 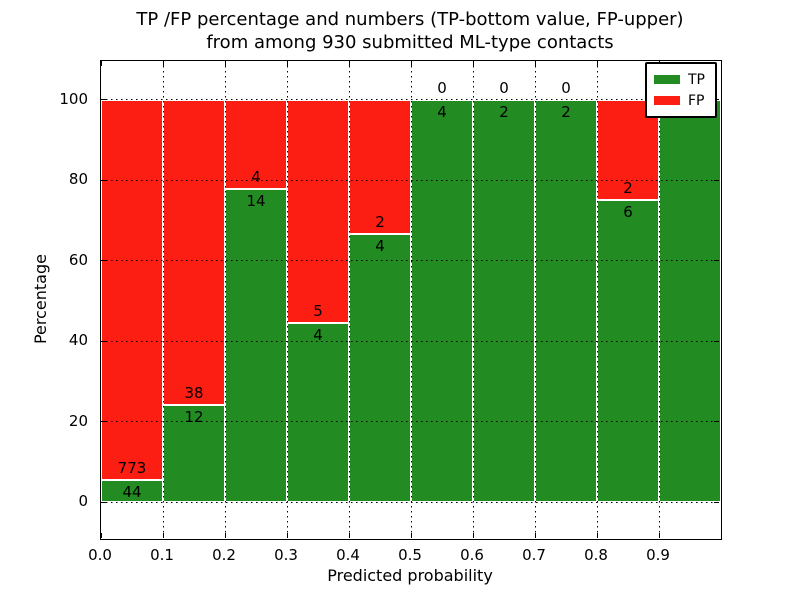 What do you see at coordinates (410, 555) in the screenshot?
I see `x-tick-label-0.5: 0.5` at bounding box center [410, 555].